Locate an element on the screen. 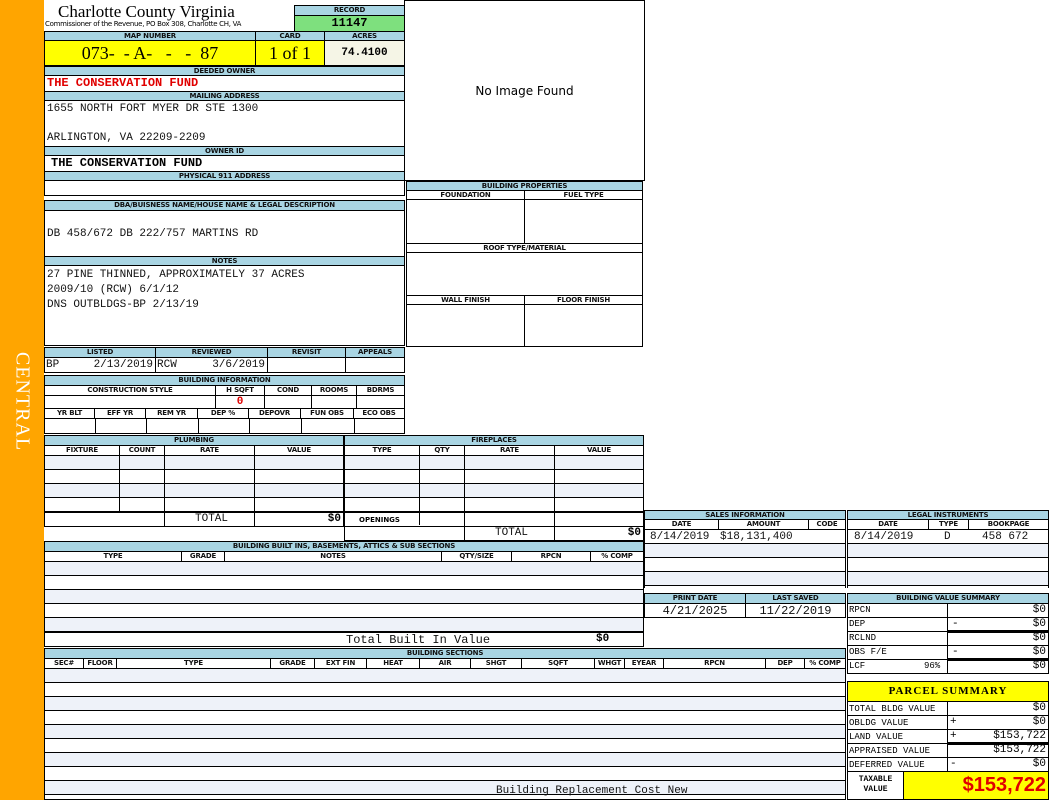  value-header: VALUE is located at coordinates (599, 450).